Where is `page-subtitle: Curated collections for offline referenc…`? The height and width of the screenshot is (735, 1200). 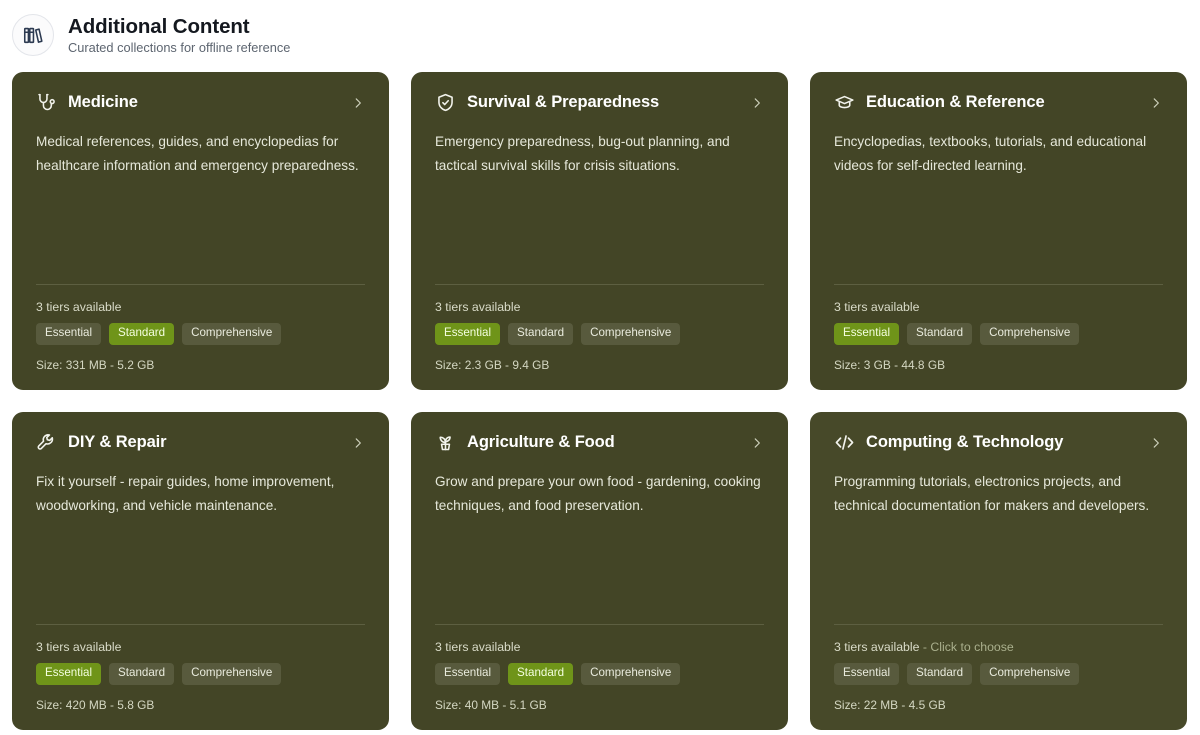 page-subtitle: Curated collections for offline referenc… is located at coordinates (179, 48).